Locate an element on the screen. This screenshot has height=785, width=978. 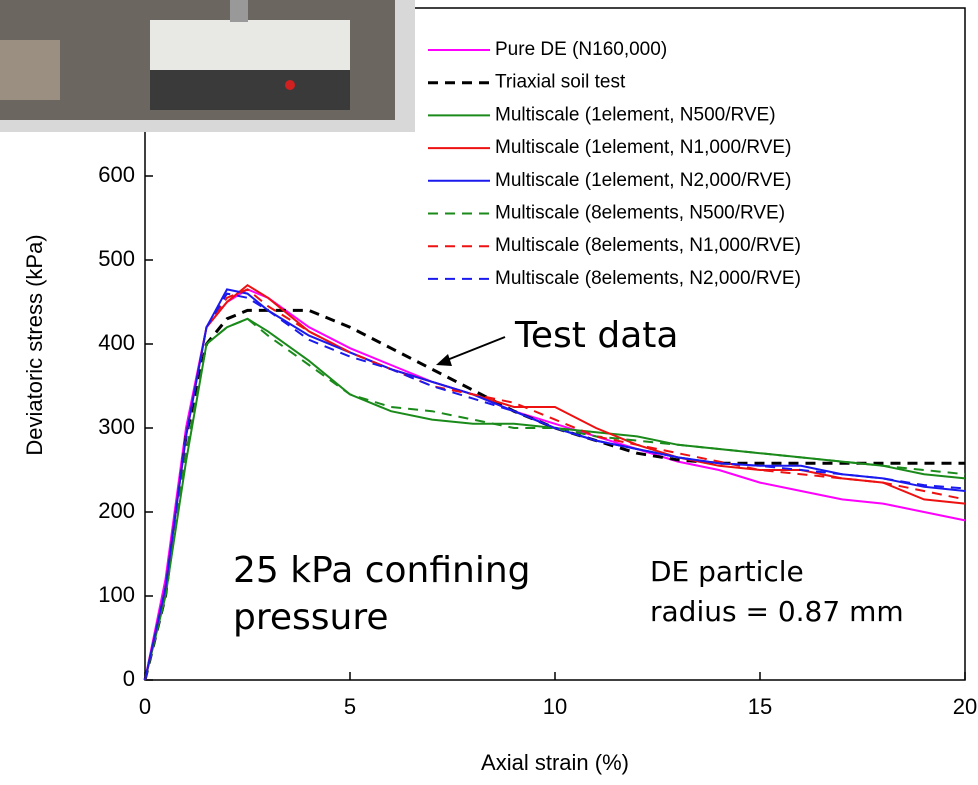
arrow-head is located at coordinates (444, 360).